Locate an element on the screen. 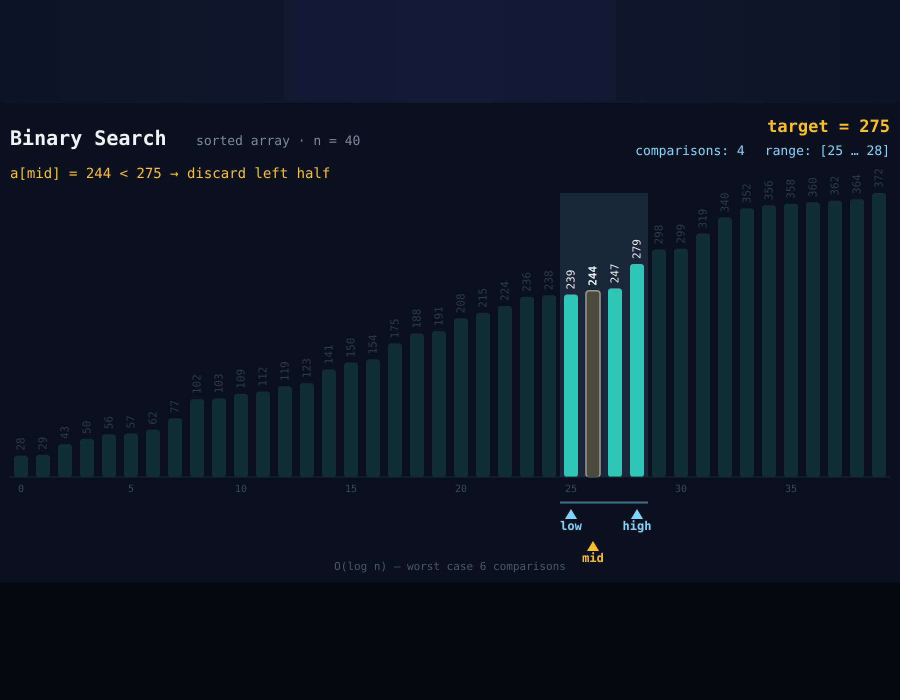 This screenshot has height=700, width=900. text: O(log n) — worst case 6 comparisons is located at coordinates (450, 566).